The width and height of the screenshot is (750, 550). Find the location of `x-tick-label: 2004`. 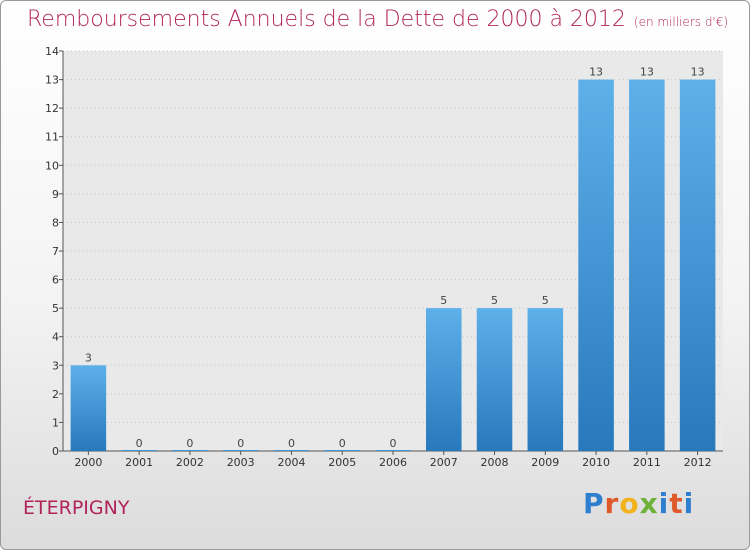

x-tick-label: 2004 is located at coordinates (291, 462).